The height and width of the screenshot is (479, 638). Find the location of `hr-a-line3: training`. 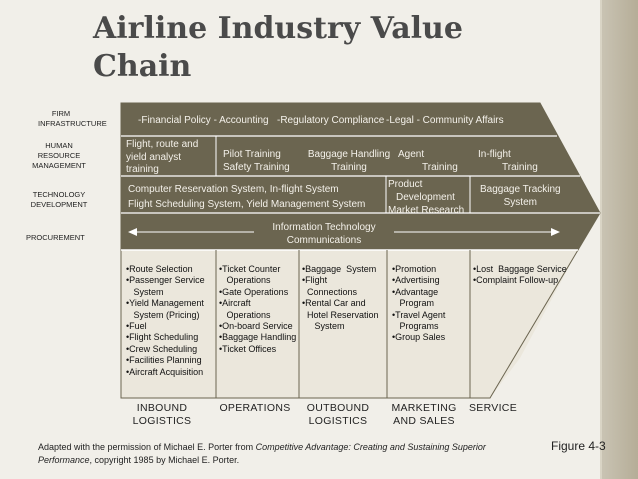

hr-a-line3: training is located at coordinates (142, 169).